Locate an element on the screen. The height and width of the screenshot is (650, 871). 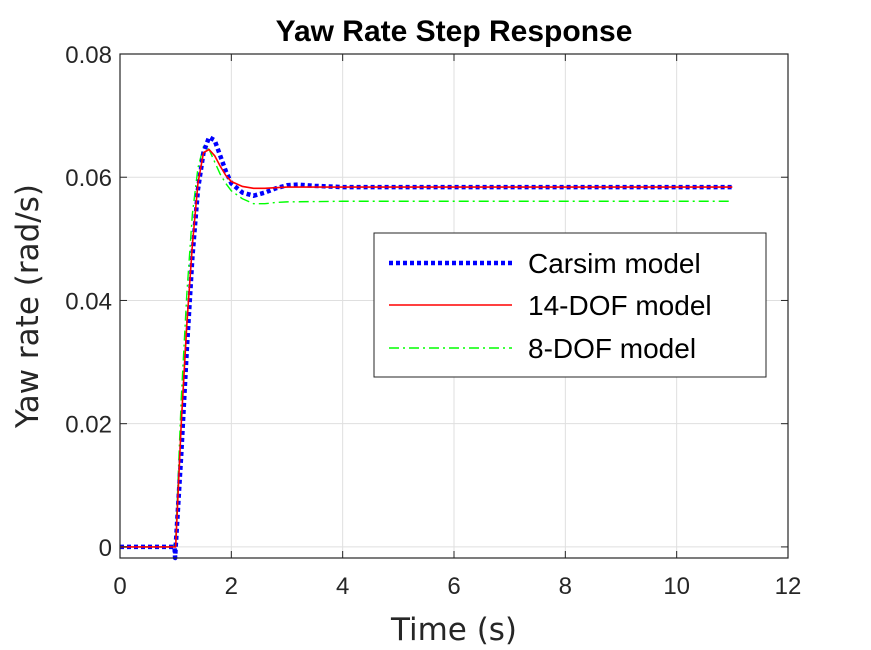
x-tick-label: 10 is located at coordinates (676, 586).